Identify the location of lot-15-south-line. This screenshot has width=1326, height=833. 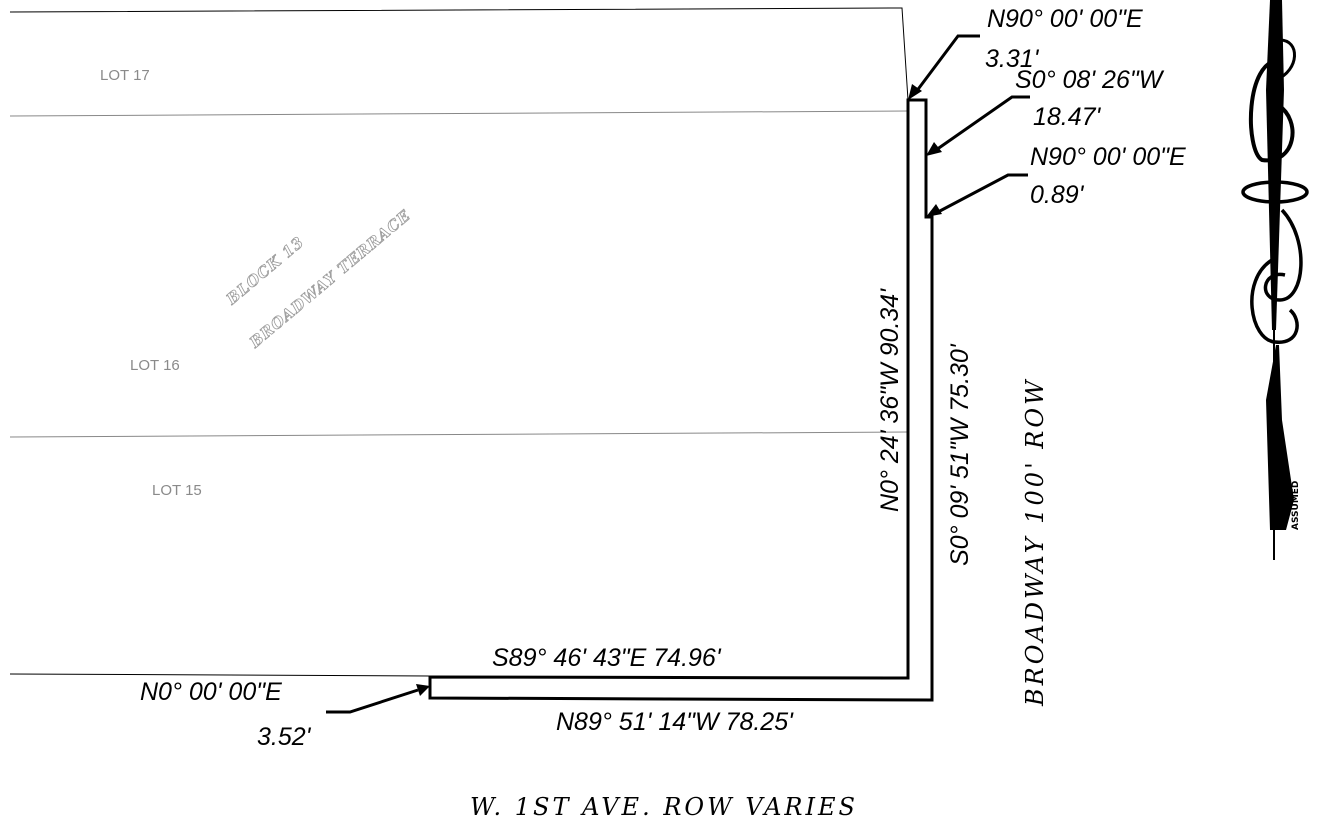
(220, 675).